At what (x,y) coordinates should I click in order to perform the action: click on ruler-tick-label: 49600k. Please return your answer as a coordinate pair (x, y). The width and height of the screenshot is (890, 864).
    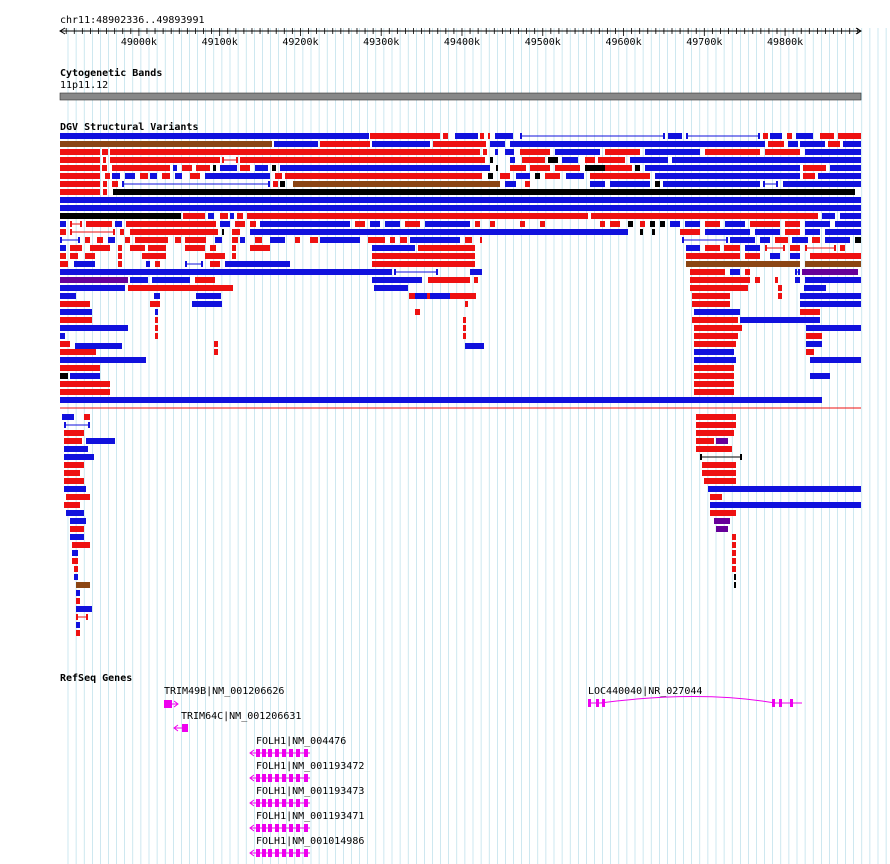
    Looking at the image, I should click on (623, 42).